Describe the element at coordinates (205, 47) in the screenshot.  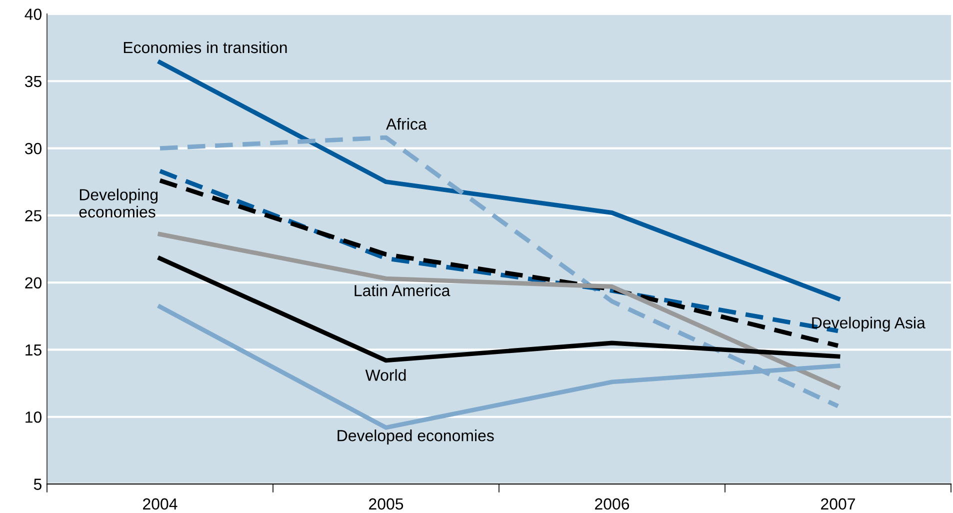
I see `text: Economies in transition` at that location.